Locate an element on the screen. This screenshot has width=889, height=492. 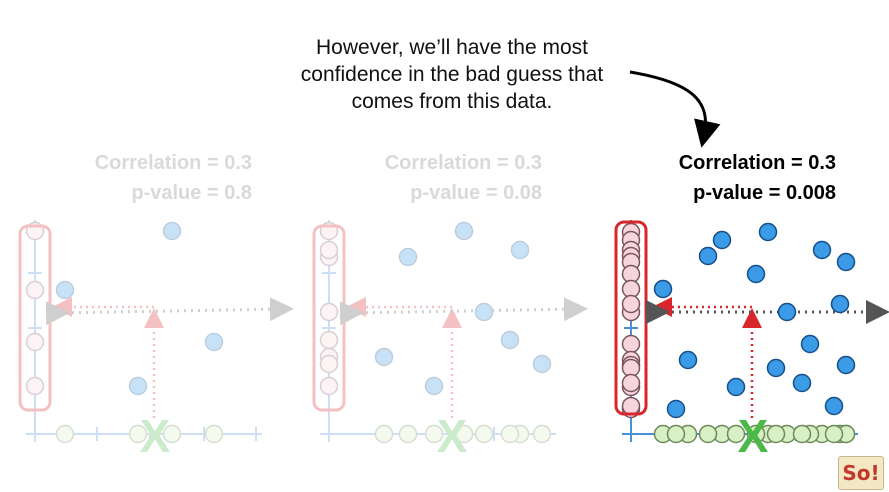
panel-1-correlation: Correlation = 0.3 is located at coordinates (173, 163).